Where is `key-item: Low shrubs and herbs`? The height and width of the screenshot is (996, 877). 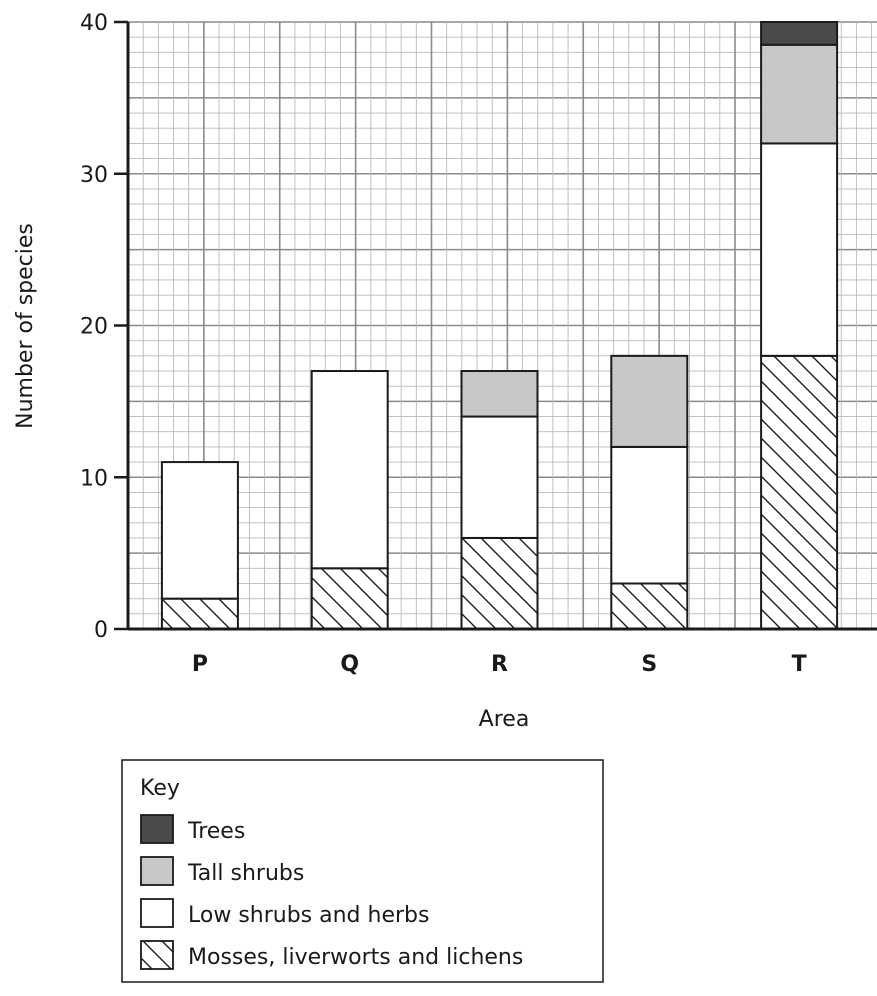
key-item: Low shrubs and herbs is located at coordinates (284, 913).